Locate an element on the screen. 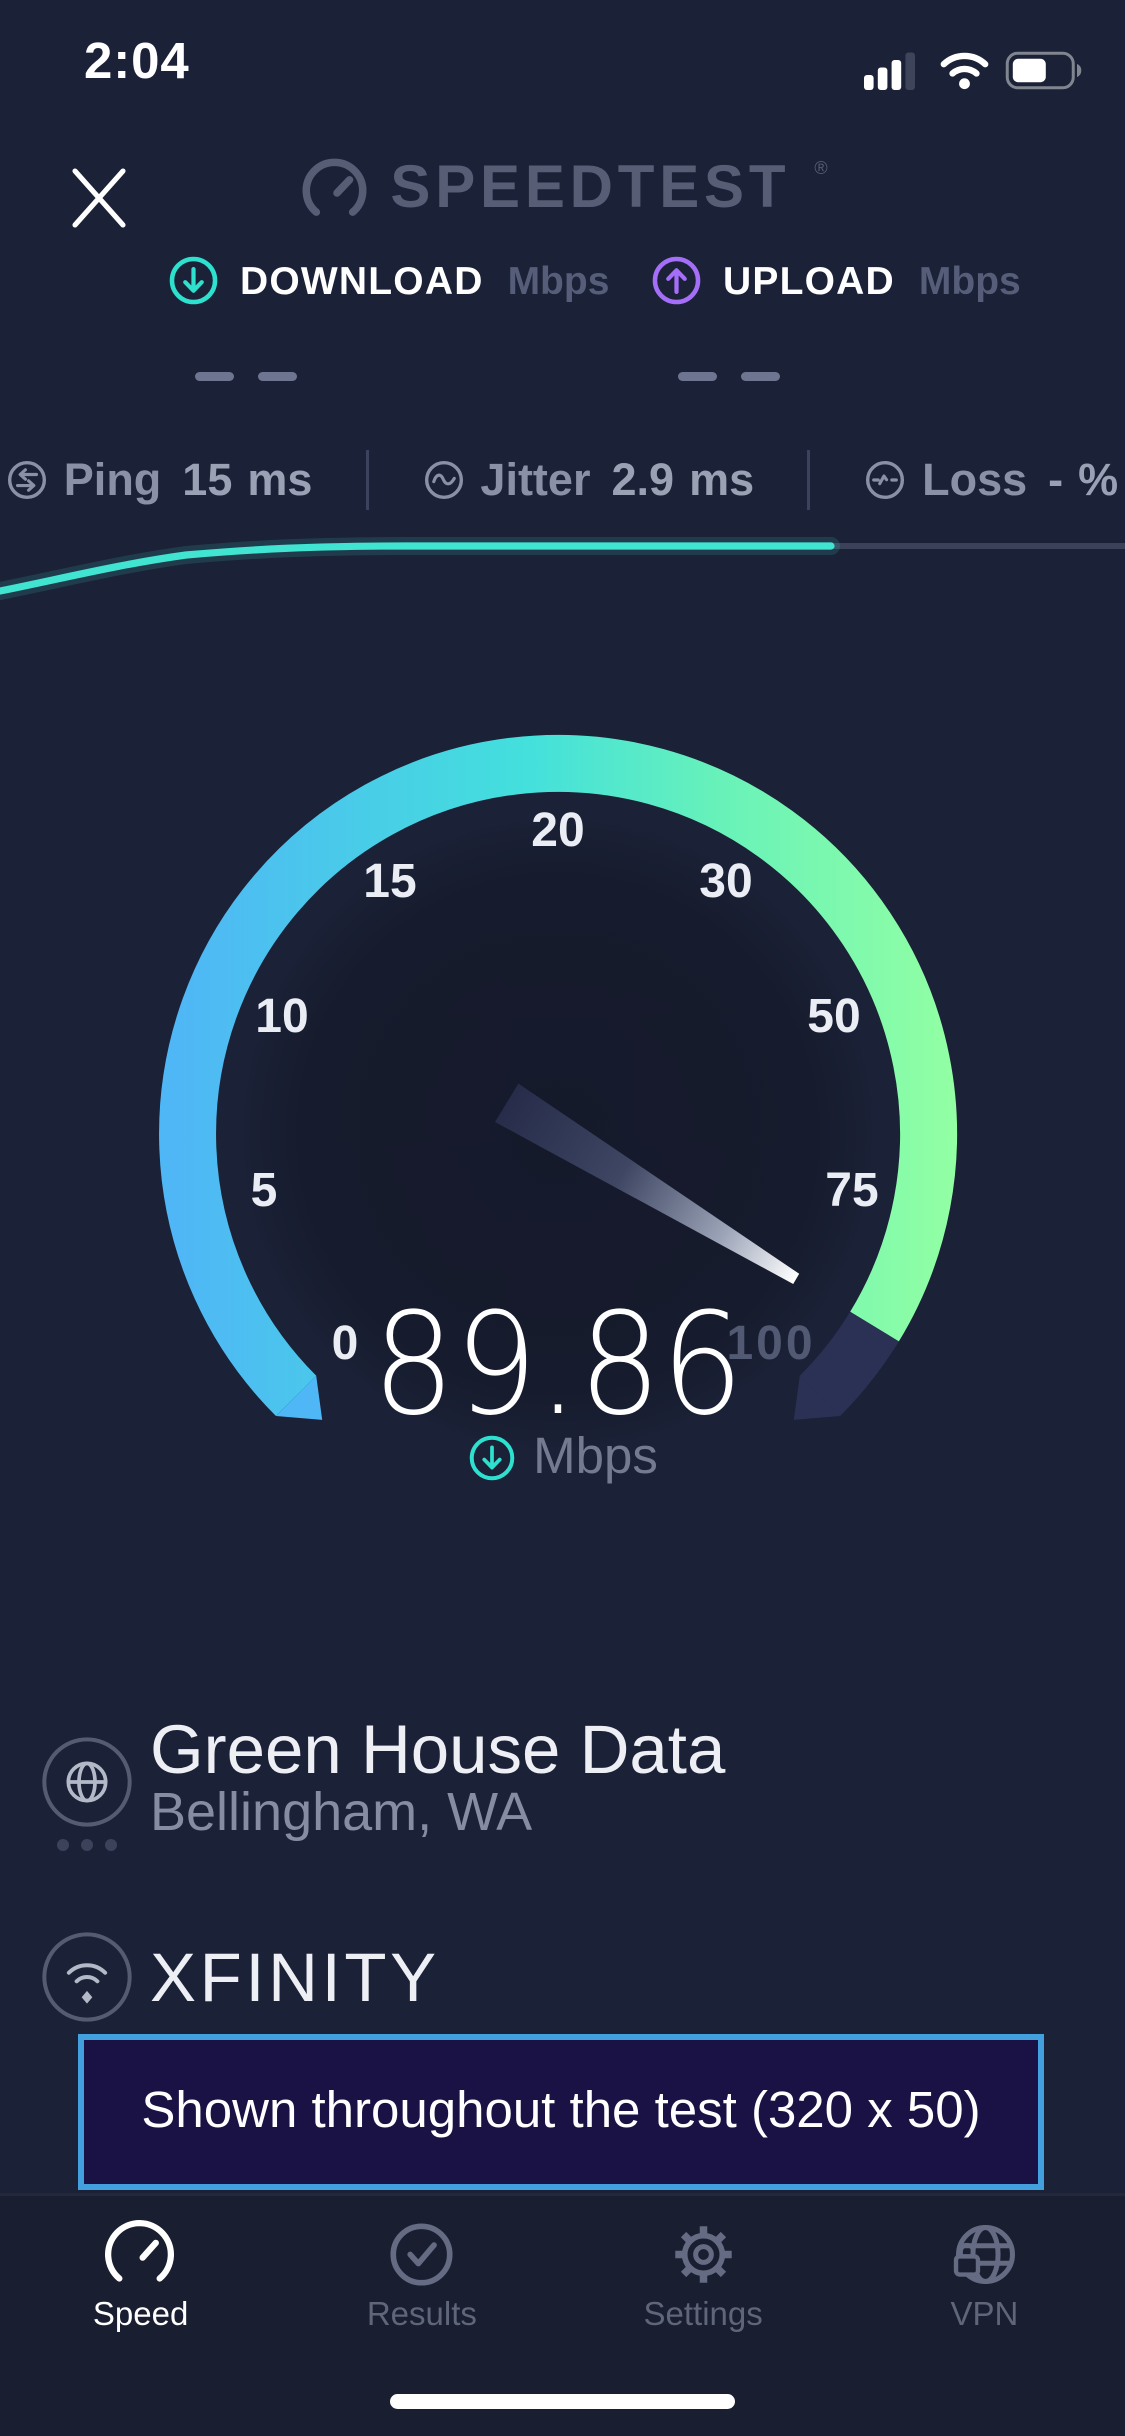 The width and height of the screenshot is (1125, 2436). vpn-globe-lock-icon is located at coordinates (983, 2254).